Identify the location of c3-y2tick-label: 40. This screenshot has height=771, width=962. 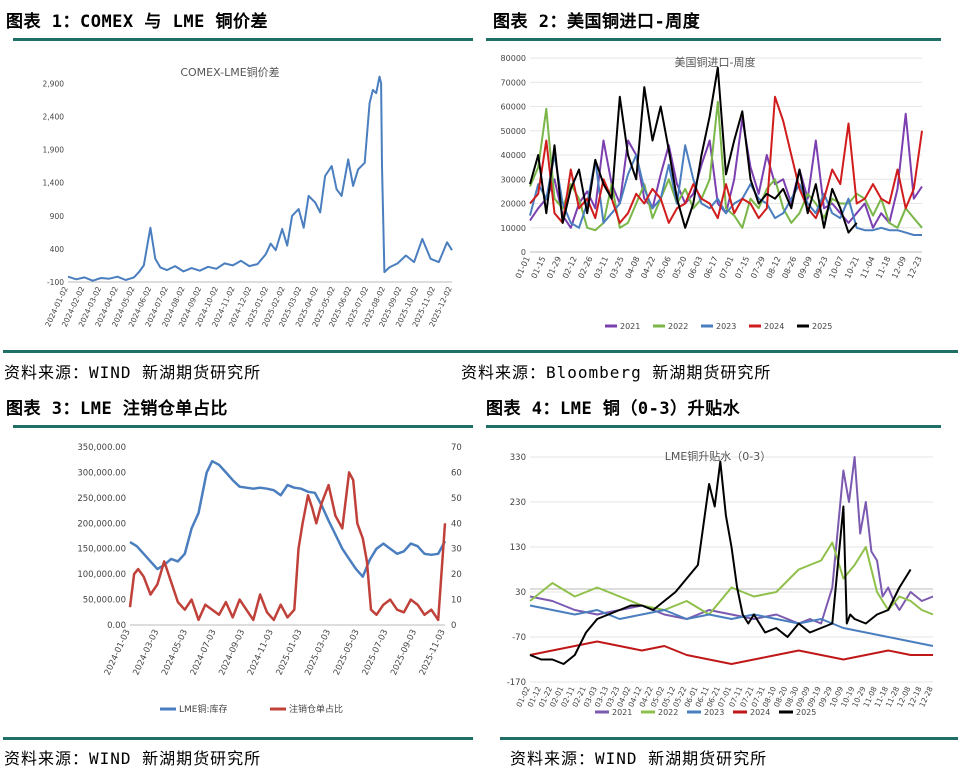
(456, 524).